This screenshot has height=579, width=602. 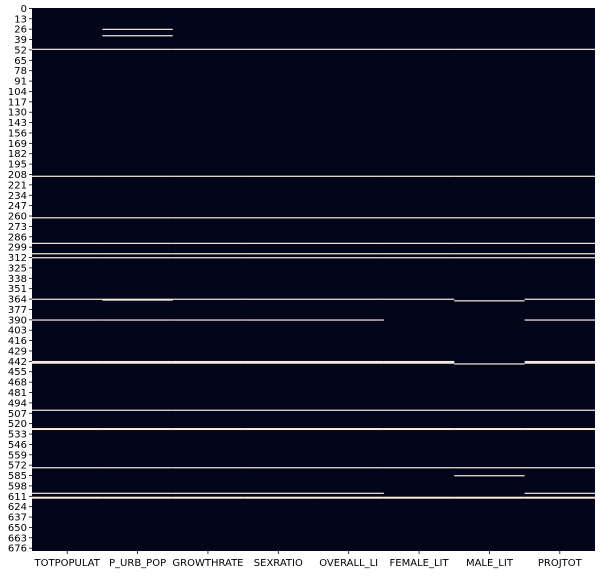 I want to click on x-tick-label: P_URB_POP, so click(x=137, y=563).